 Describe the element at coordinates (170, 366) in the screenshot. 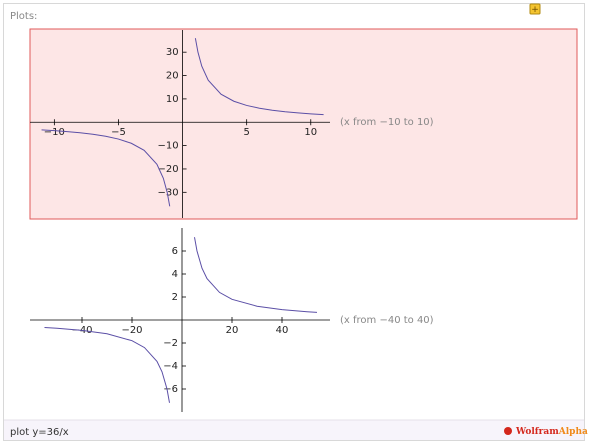

I see `y-tick-label: −4` at that location.